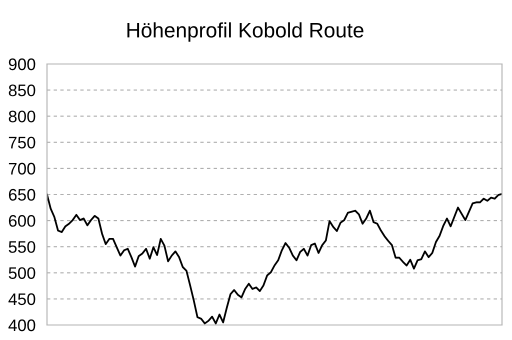 The image size is (512, 340). I want to click on y-tick-label: 850, so click(22, 90).